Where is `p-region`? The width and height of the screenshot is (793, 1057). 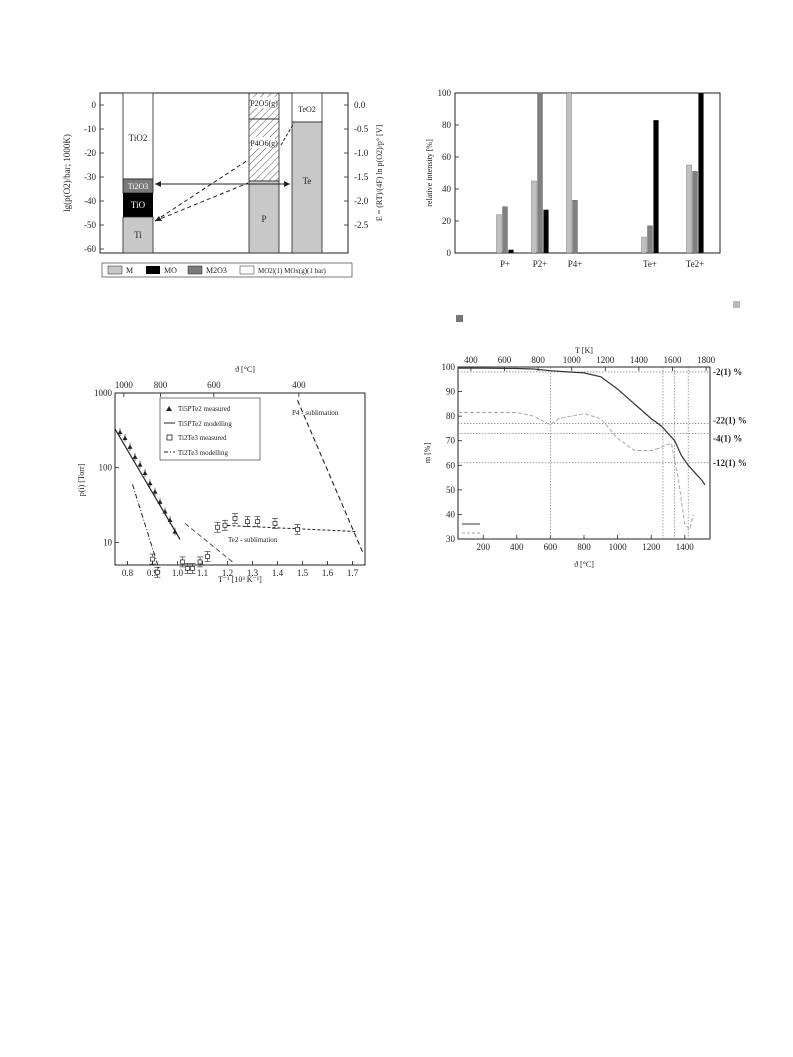 p-region is located at coordinates (264, 217).